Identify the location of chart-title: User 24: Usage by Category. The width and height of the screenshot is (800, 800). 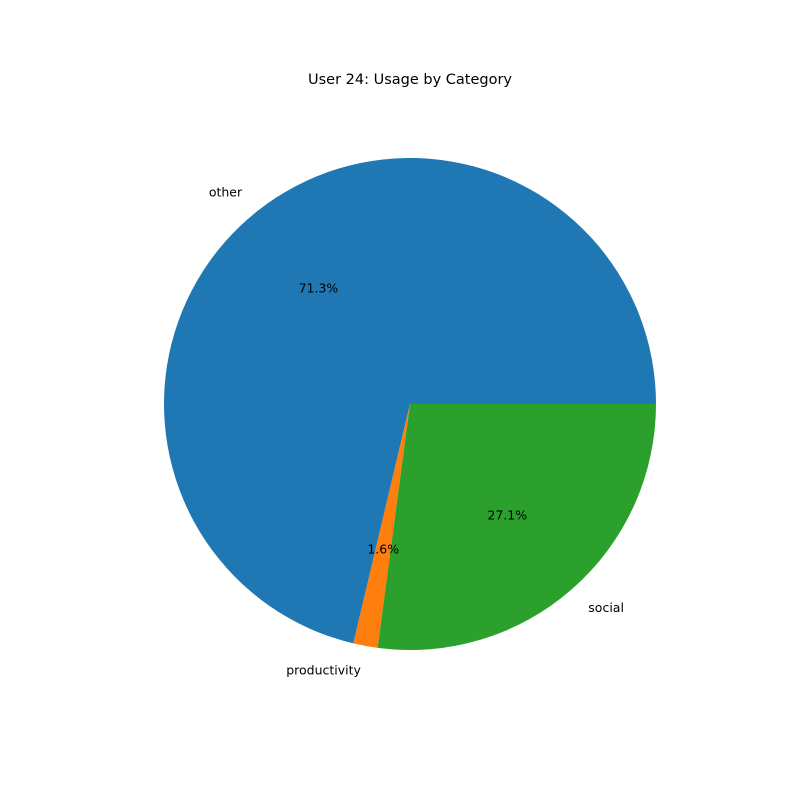
(410, 80).